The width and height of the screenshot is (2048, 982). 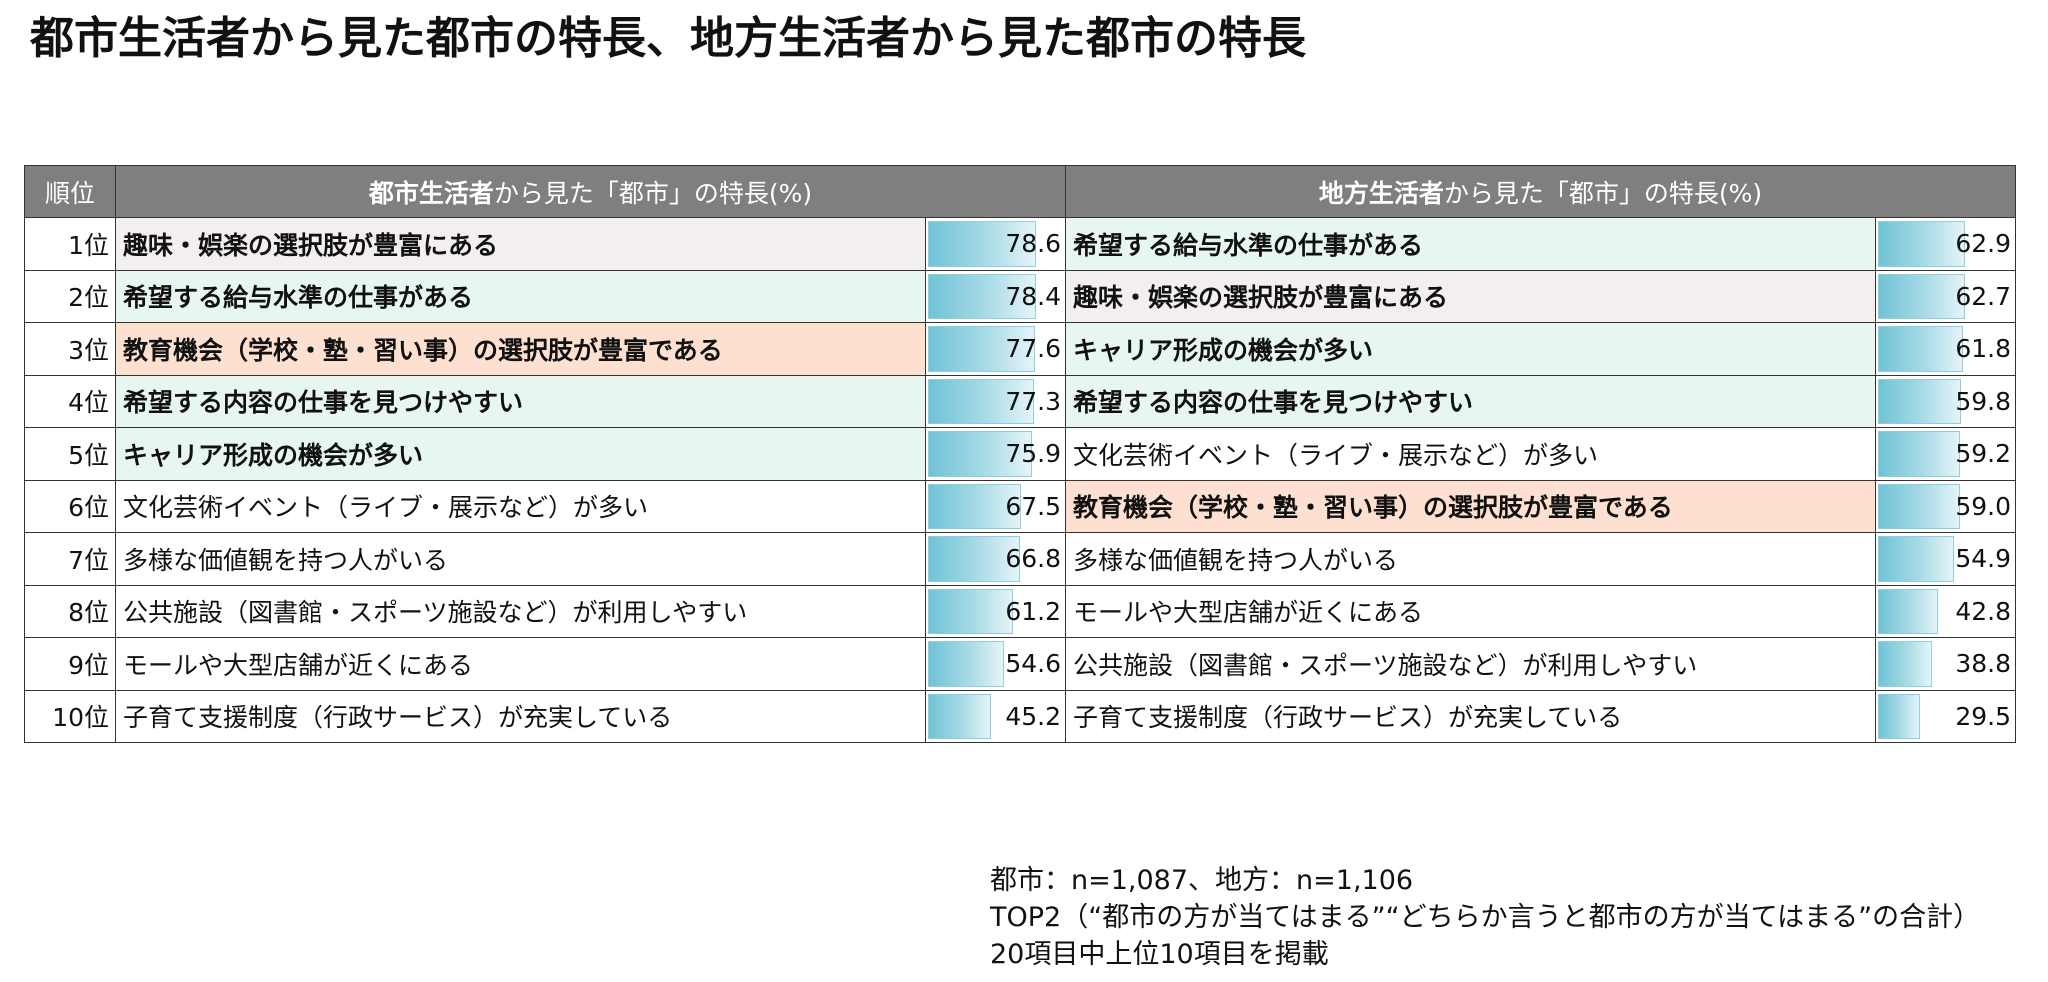 What do you see at coordinates (70, 716) in the screenshot?
I see `rank-label: 10位` at bounding box center [70, 716].